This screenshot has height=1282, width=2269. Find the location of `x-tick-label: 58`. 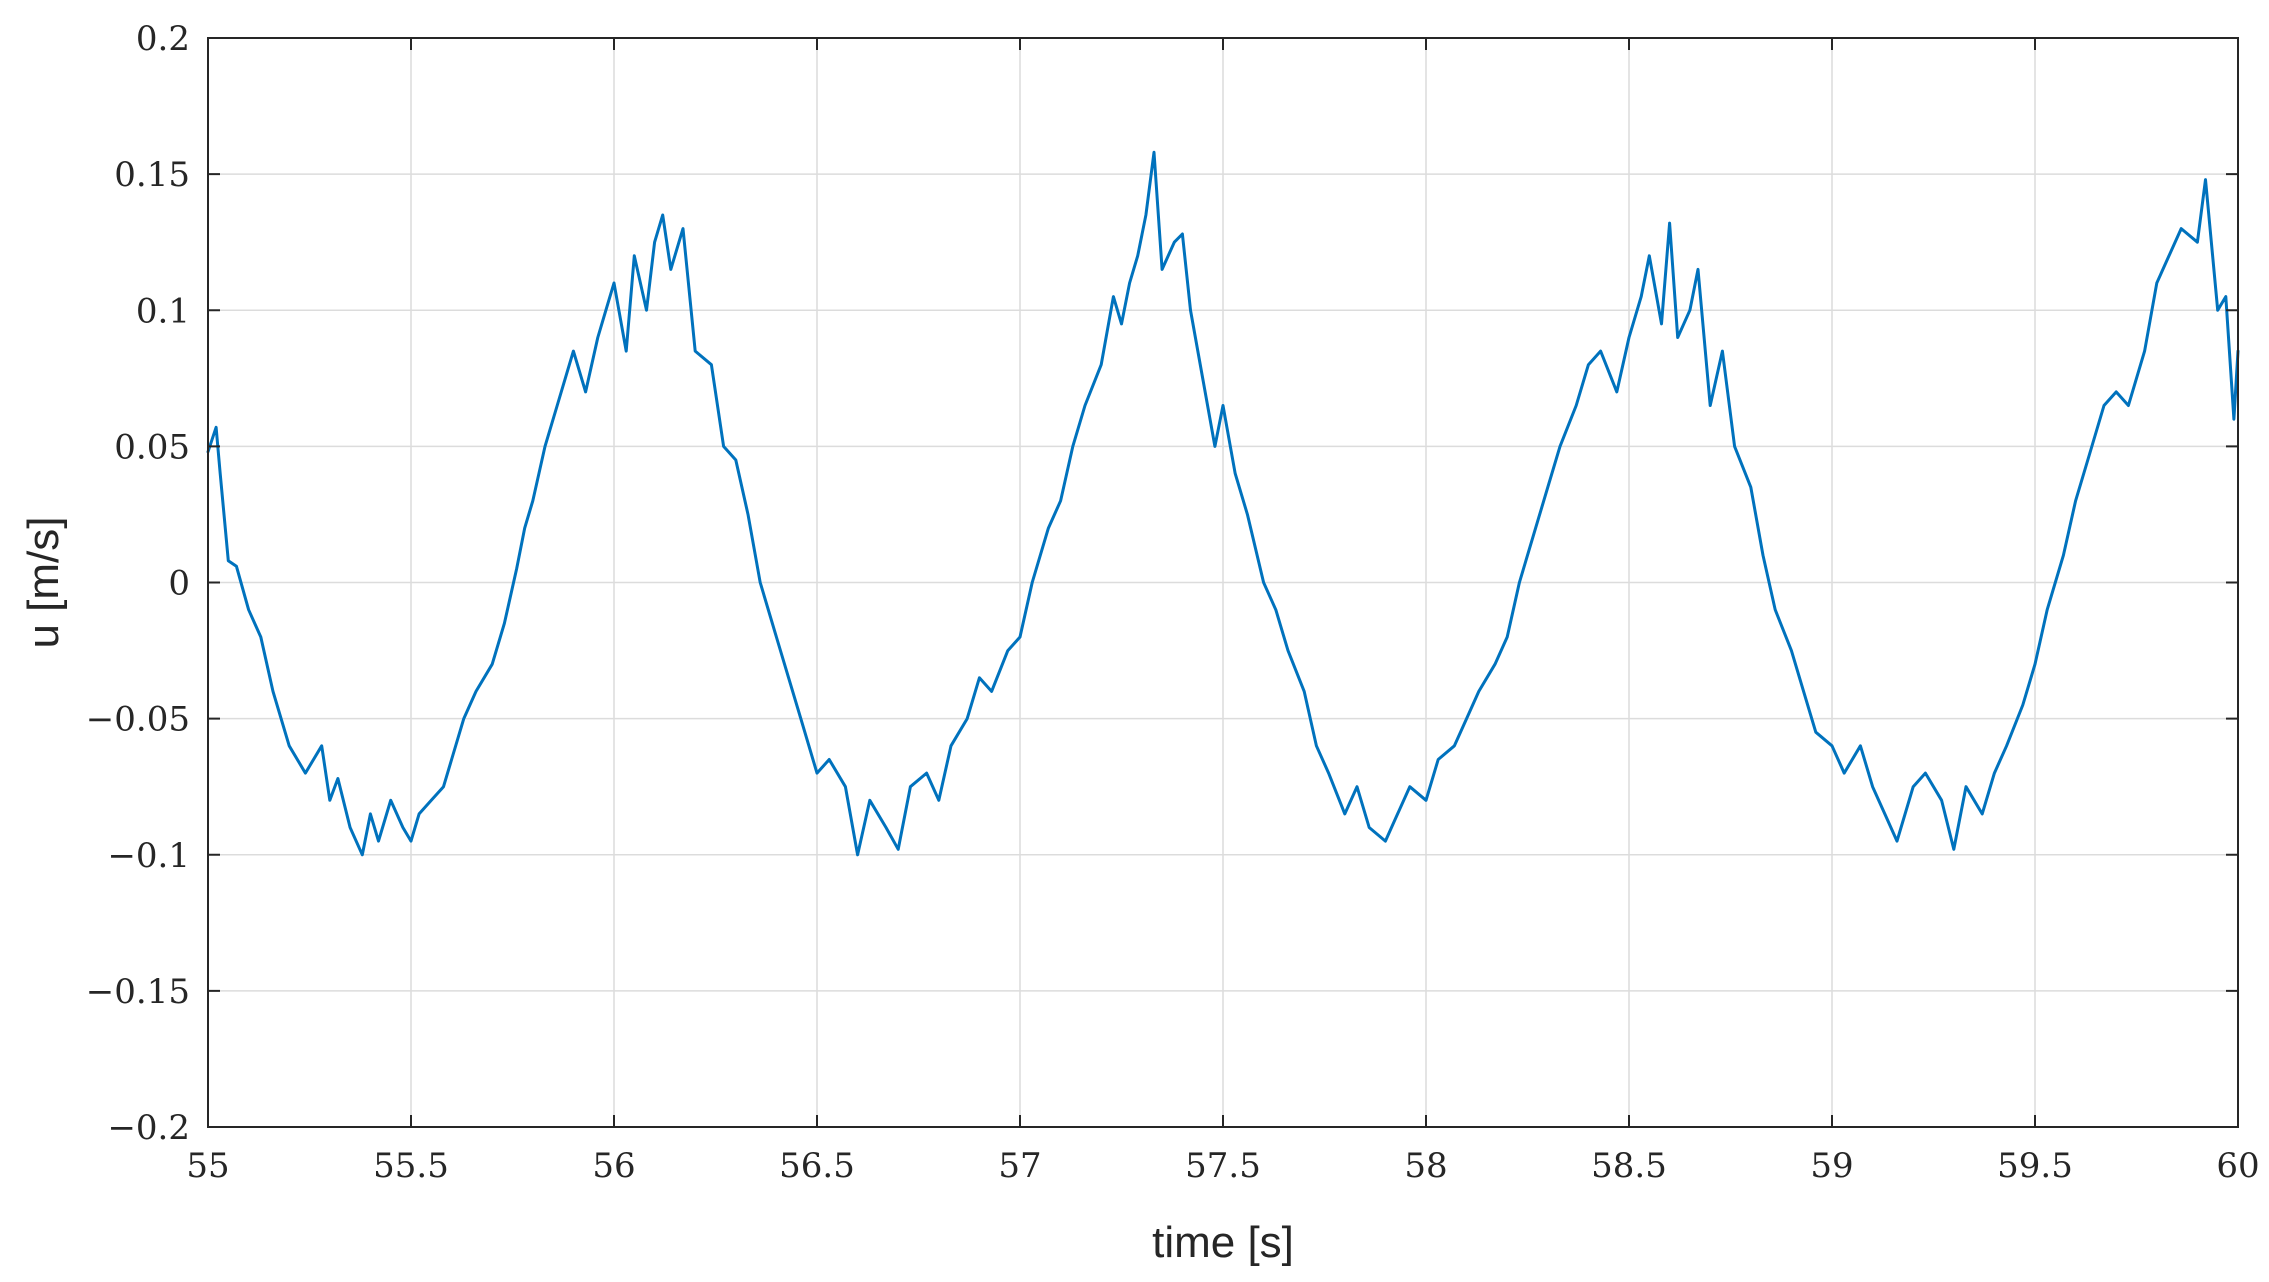

x-tick-label: 58 is located at coordinates (1425, 1166).